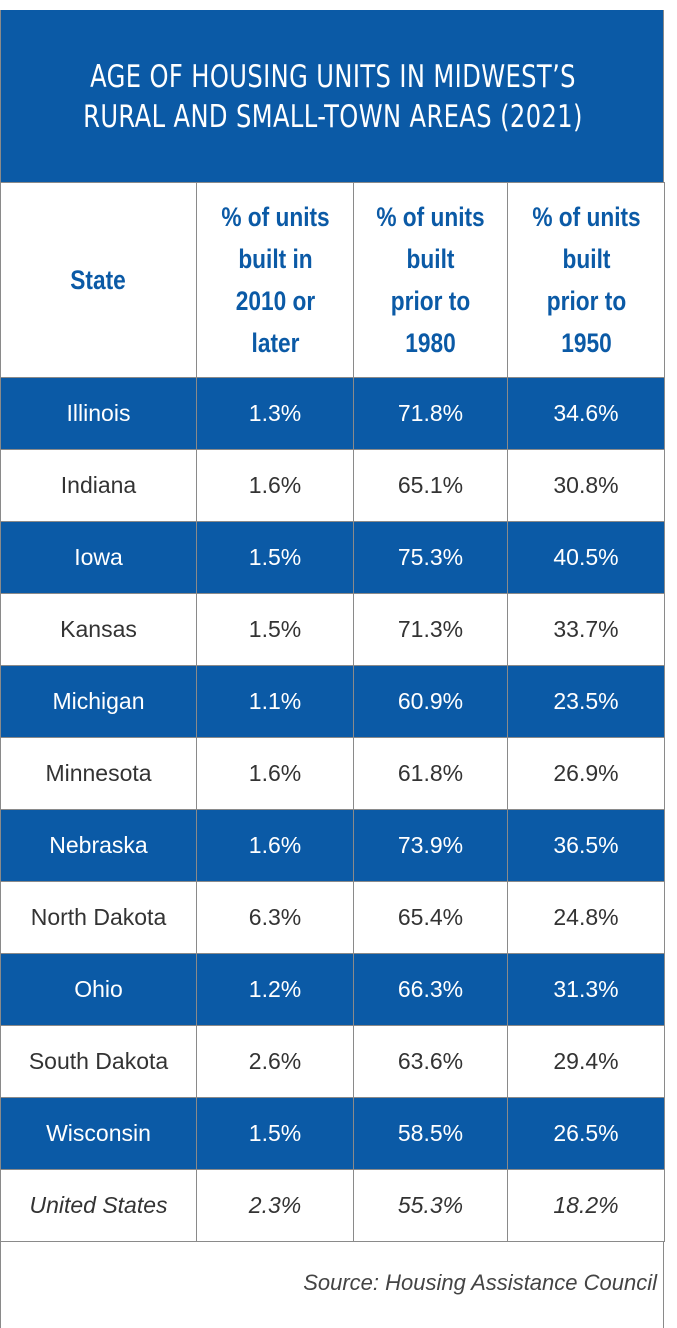 Image resolution: width=677 pixels, height=1328 pixels. I want to click on title-line-1: AGE OF HOUSING UNITS IN MIDWEST’S, so click(333, 77).